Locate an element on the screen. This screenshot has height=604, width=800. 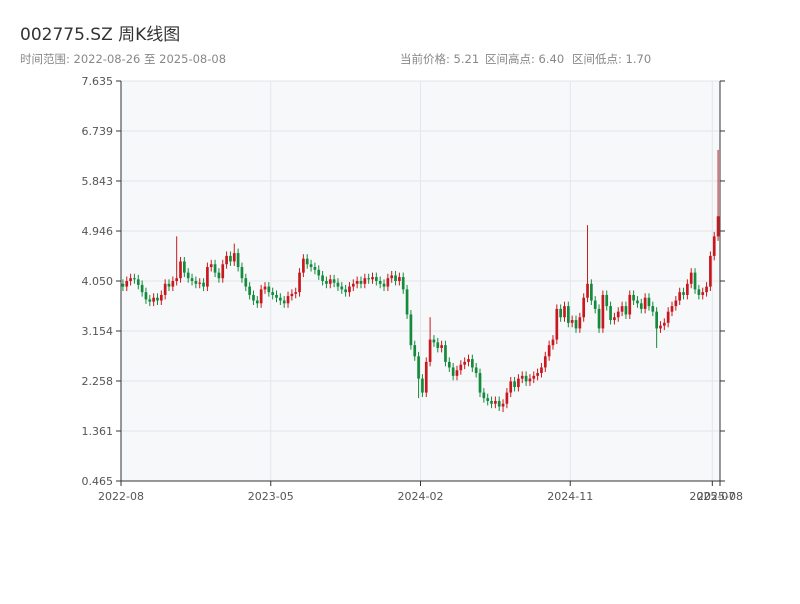
y-tick-label: 4.050 is located at coordinates (98, 281).